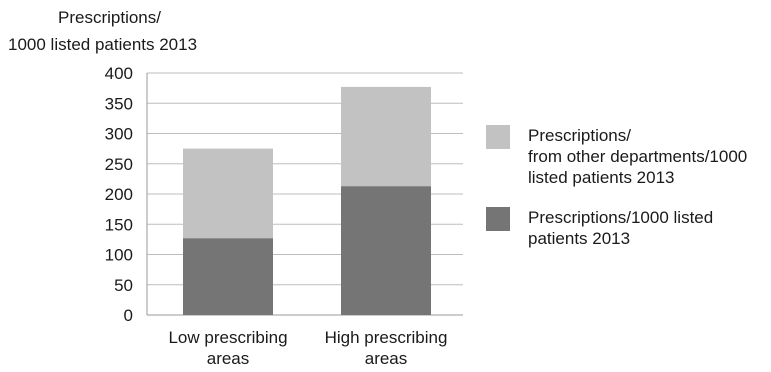  Describe the element at coordinates (119, 134) in the screenshot. I see `y-tick-label: 300` at that location.